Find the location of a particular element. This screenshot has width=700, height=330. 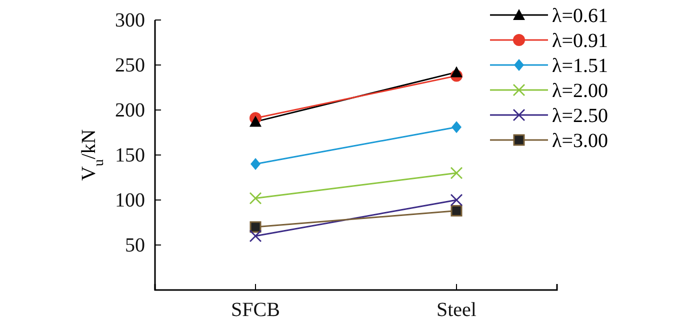

legend-label: λ=3.00 is located at coordinates (580, 141).